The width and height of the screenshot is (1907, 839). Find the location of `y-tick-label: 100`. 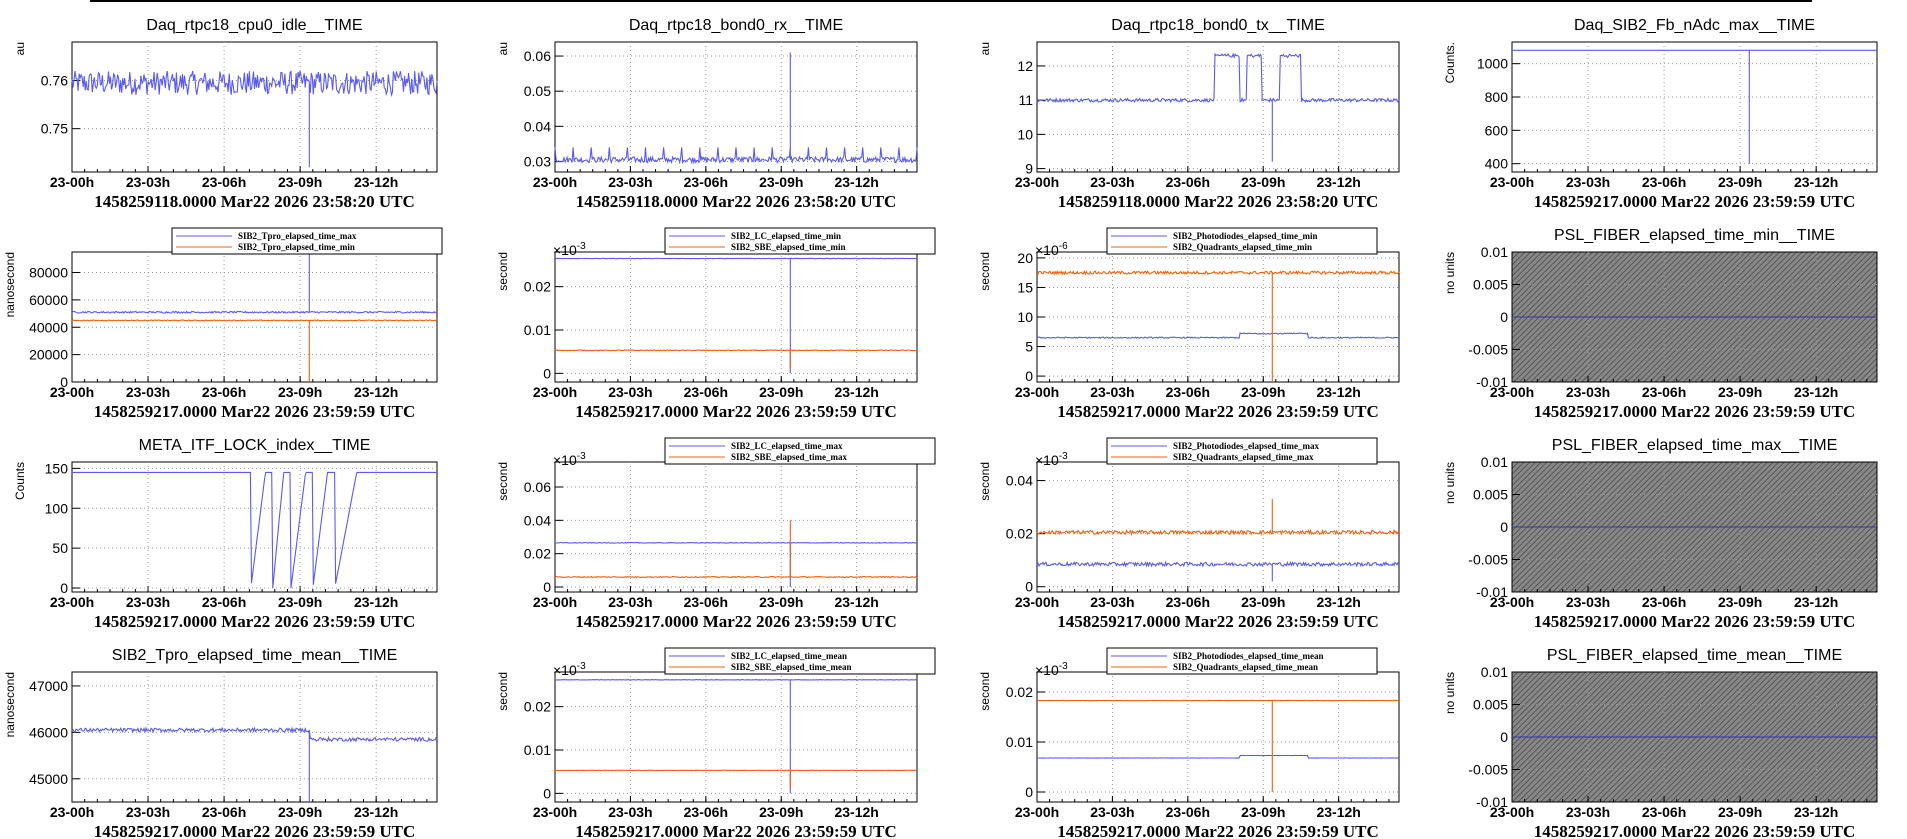

y-tick-label: 100 is located at coordinates (57, 508).